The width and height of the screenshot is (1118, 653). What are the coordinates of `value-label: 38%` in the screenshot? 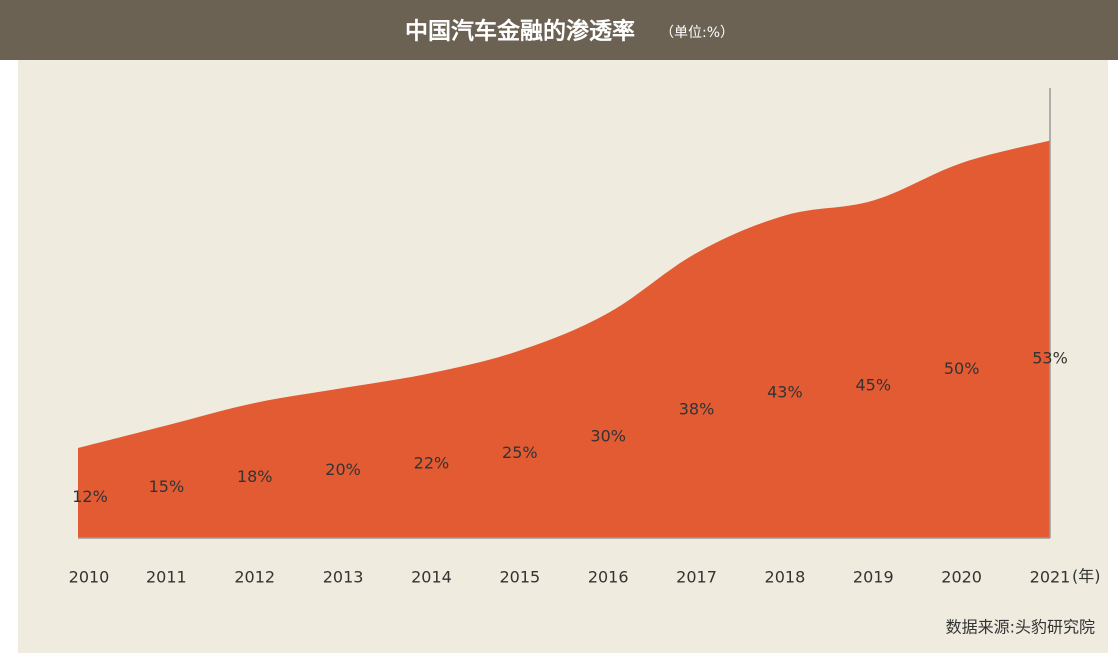 It's located at (697, 408).